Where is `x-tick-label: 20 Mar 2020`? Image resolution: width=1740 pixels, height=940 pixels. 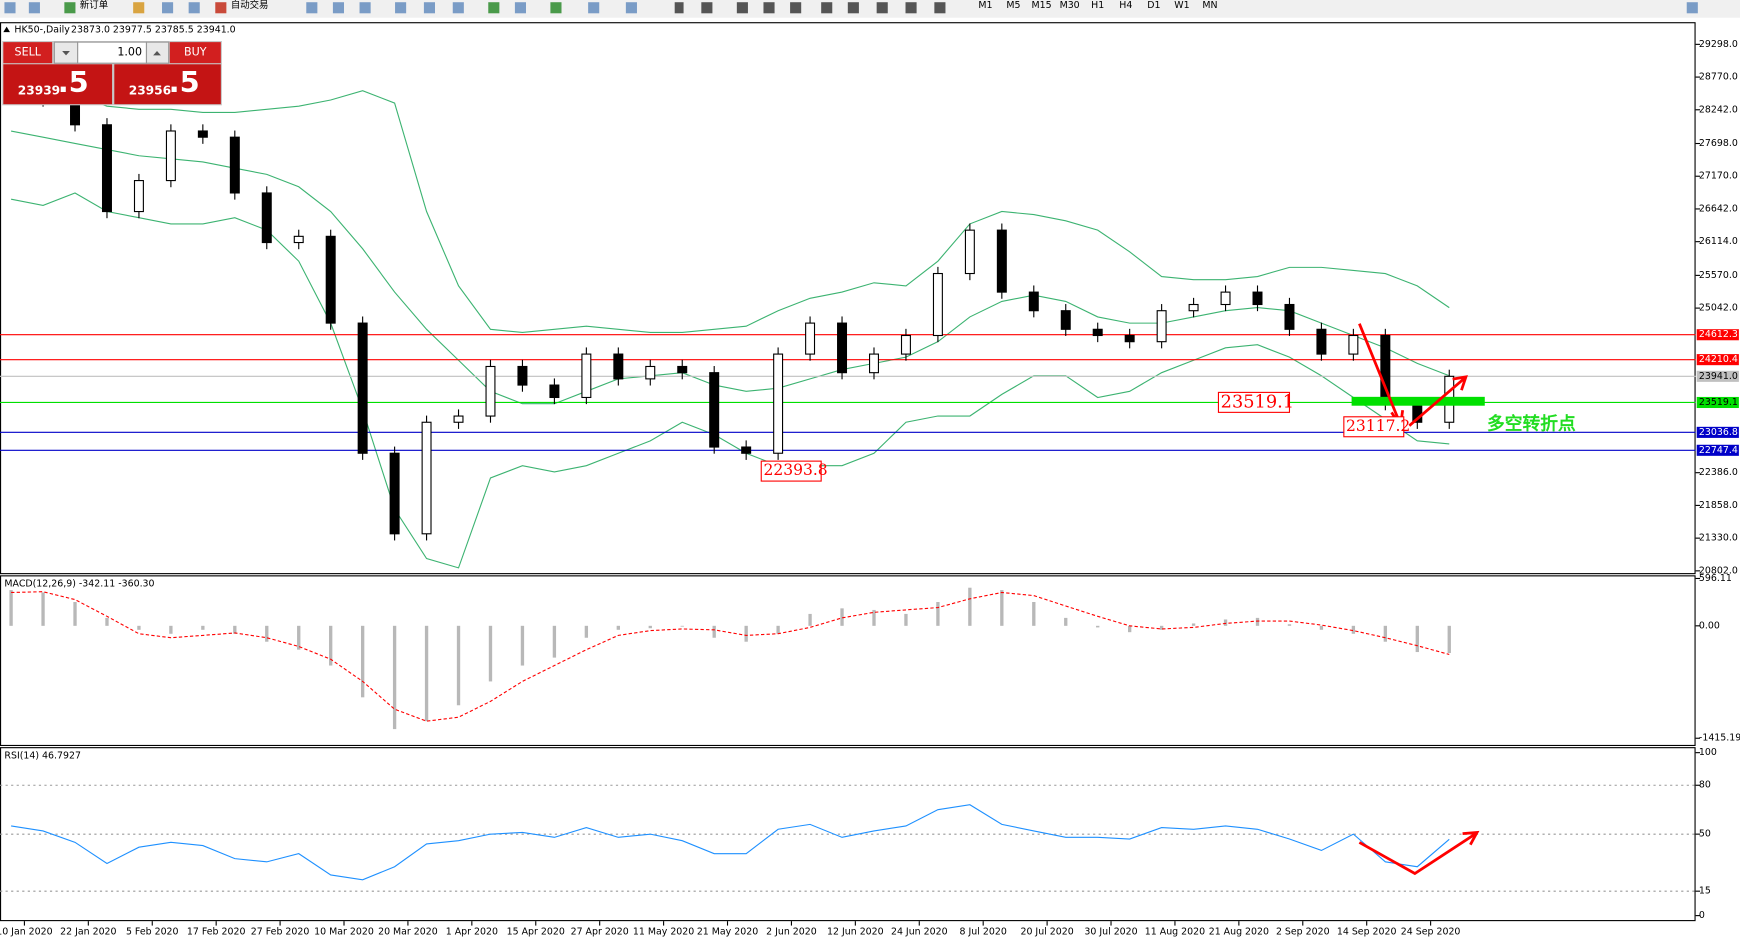 x-tick-label: 20 Mar 2020 is located at coordinates (408, 932).